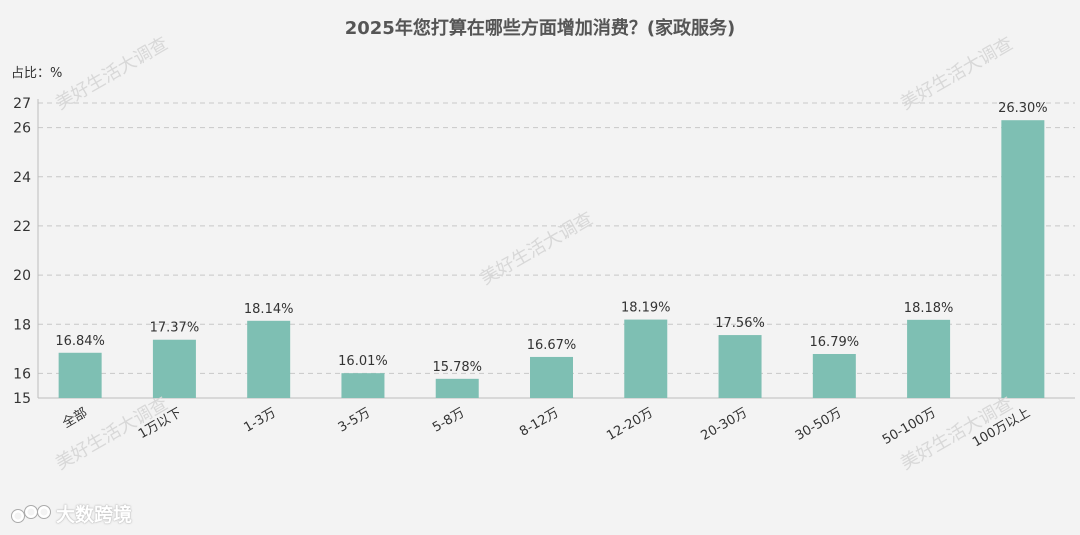 The height and width of the screenshot is (535, 1080). What do you see at coordinates (31, 513) in the screenshot?
I see `logo-glyph-icon` at bounding box center [31, 513].